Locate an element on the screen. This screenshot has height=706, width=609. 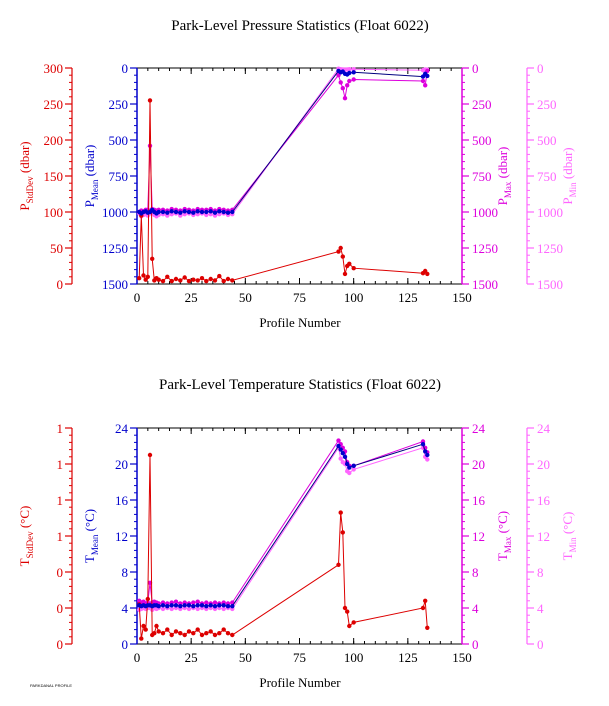
y-tick-label-min: 24 is located at coordinates (544, 428).